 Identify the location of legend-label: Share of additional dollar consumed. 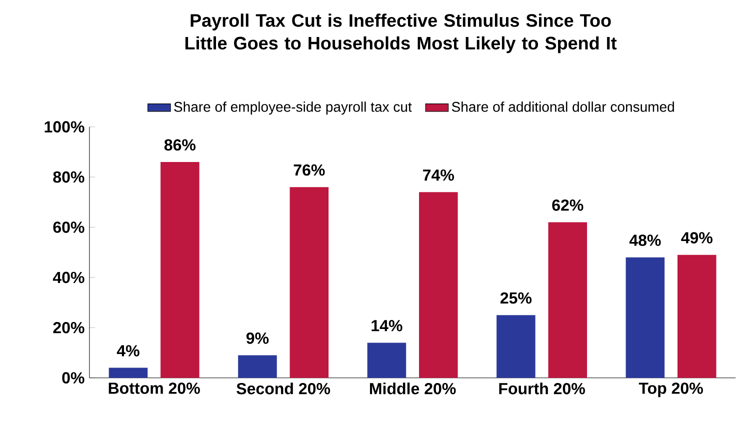
(563, 106).